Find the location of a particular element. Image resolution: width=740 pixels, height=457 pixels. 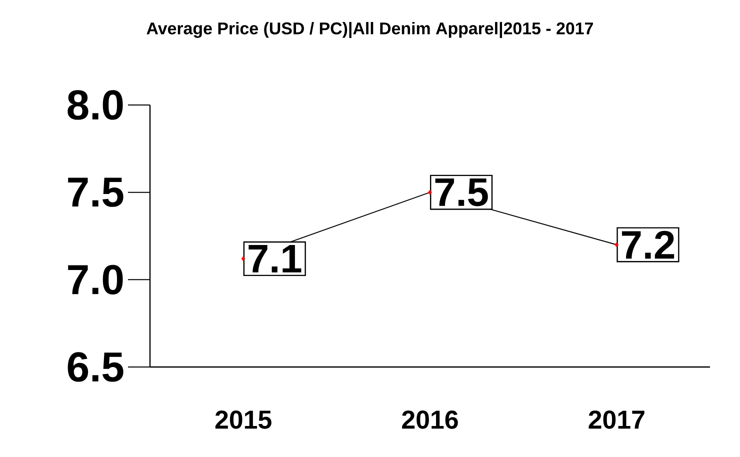

y-tick-label: 7.5 is located at coordinates (96, 192).